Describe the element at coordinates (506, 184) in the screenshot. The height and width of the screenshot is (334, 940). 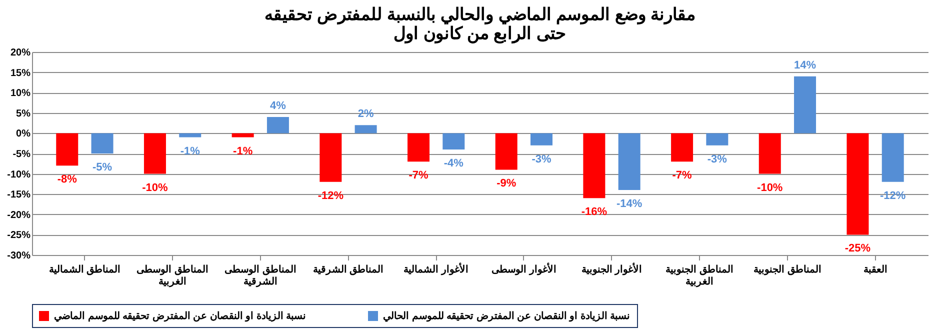
I see `data-label: -9%` at that location.